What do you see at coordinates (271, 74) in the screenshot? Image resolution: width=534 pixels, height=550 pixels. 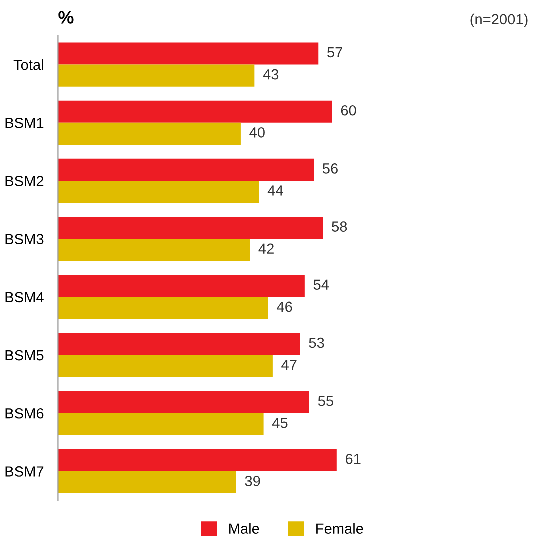 I see `data-label: 43` at bounding box center [271, 74].